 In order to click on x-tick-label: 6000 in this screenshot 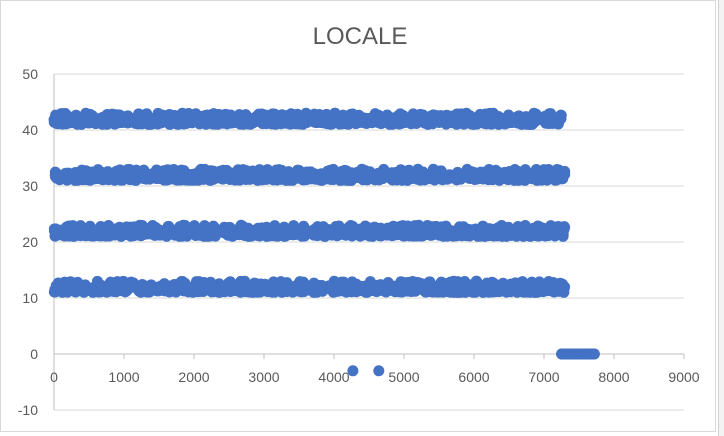, I will do `click(473, 377)`.